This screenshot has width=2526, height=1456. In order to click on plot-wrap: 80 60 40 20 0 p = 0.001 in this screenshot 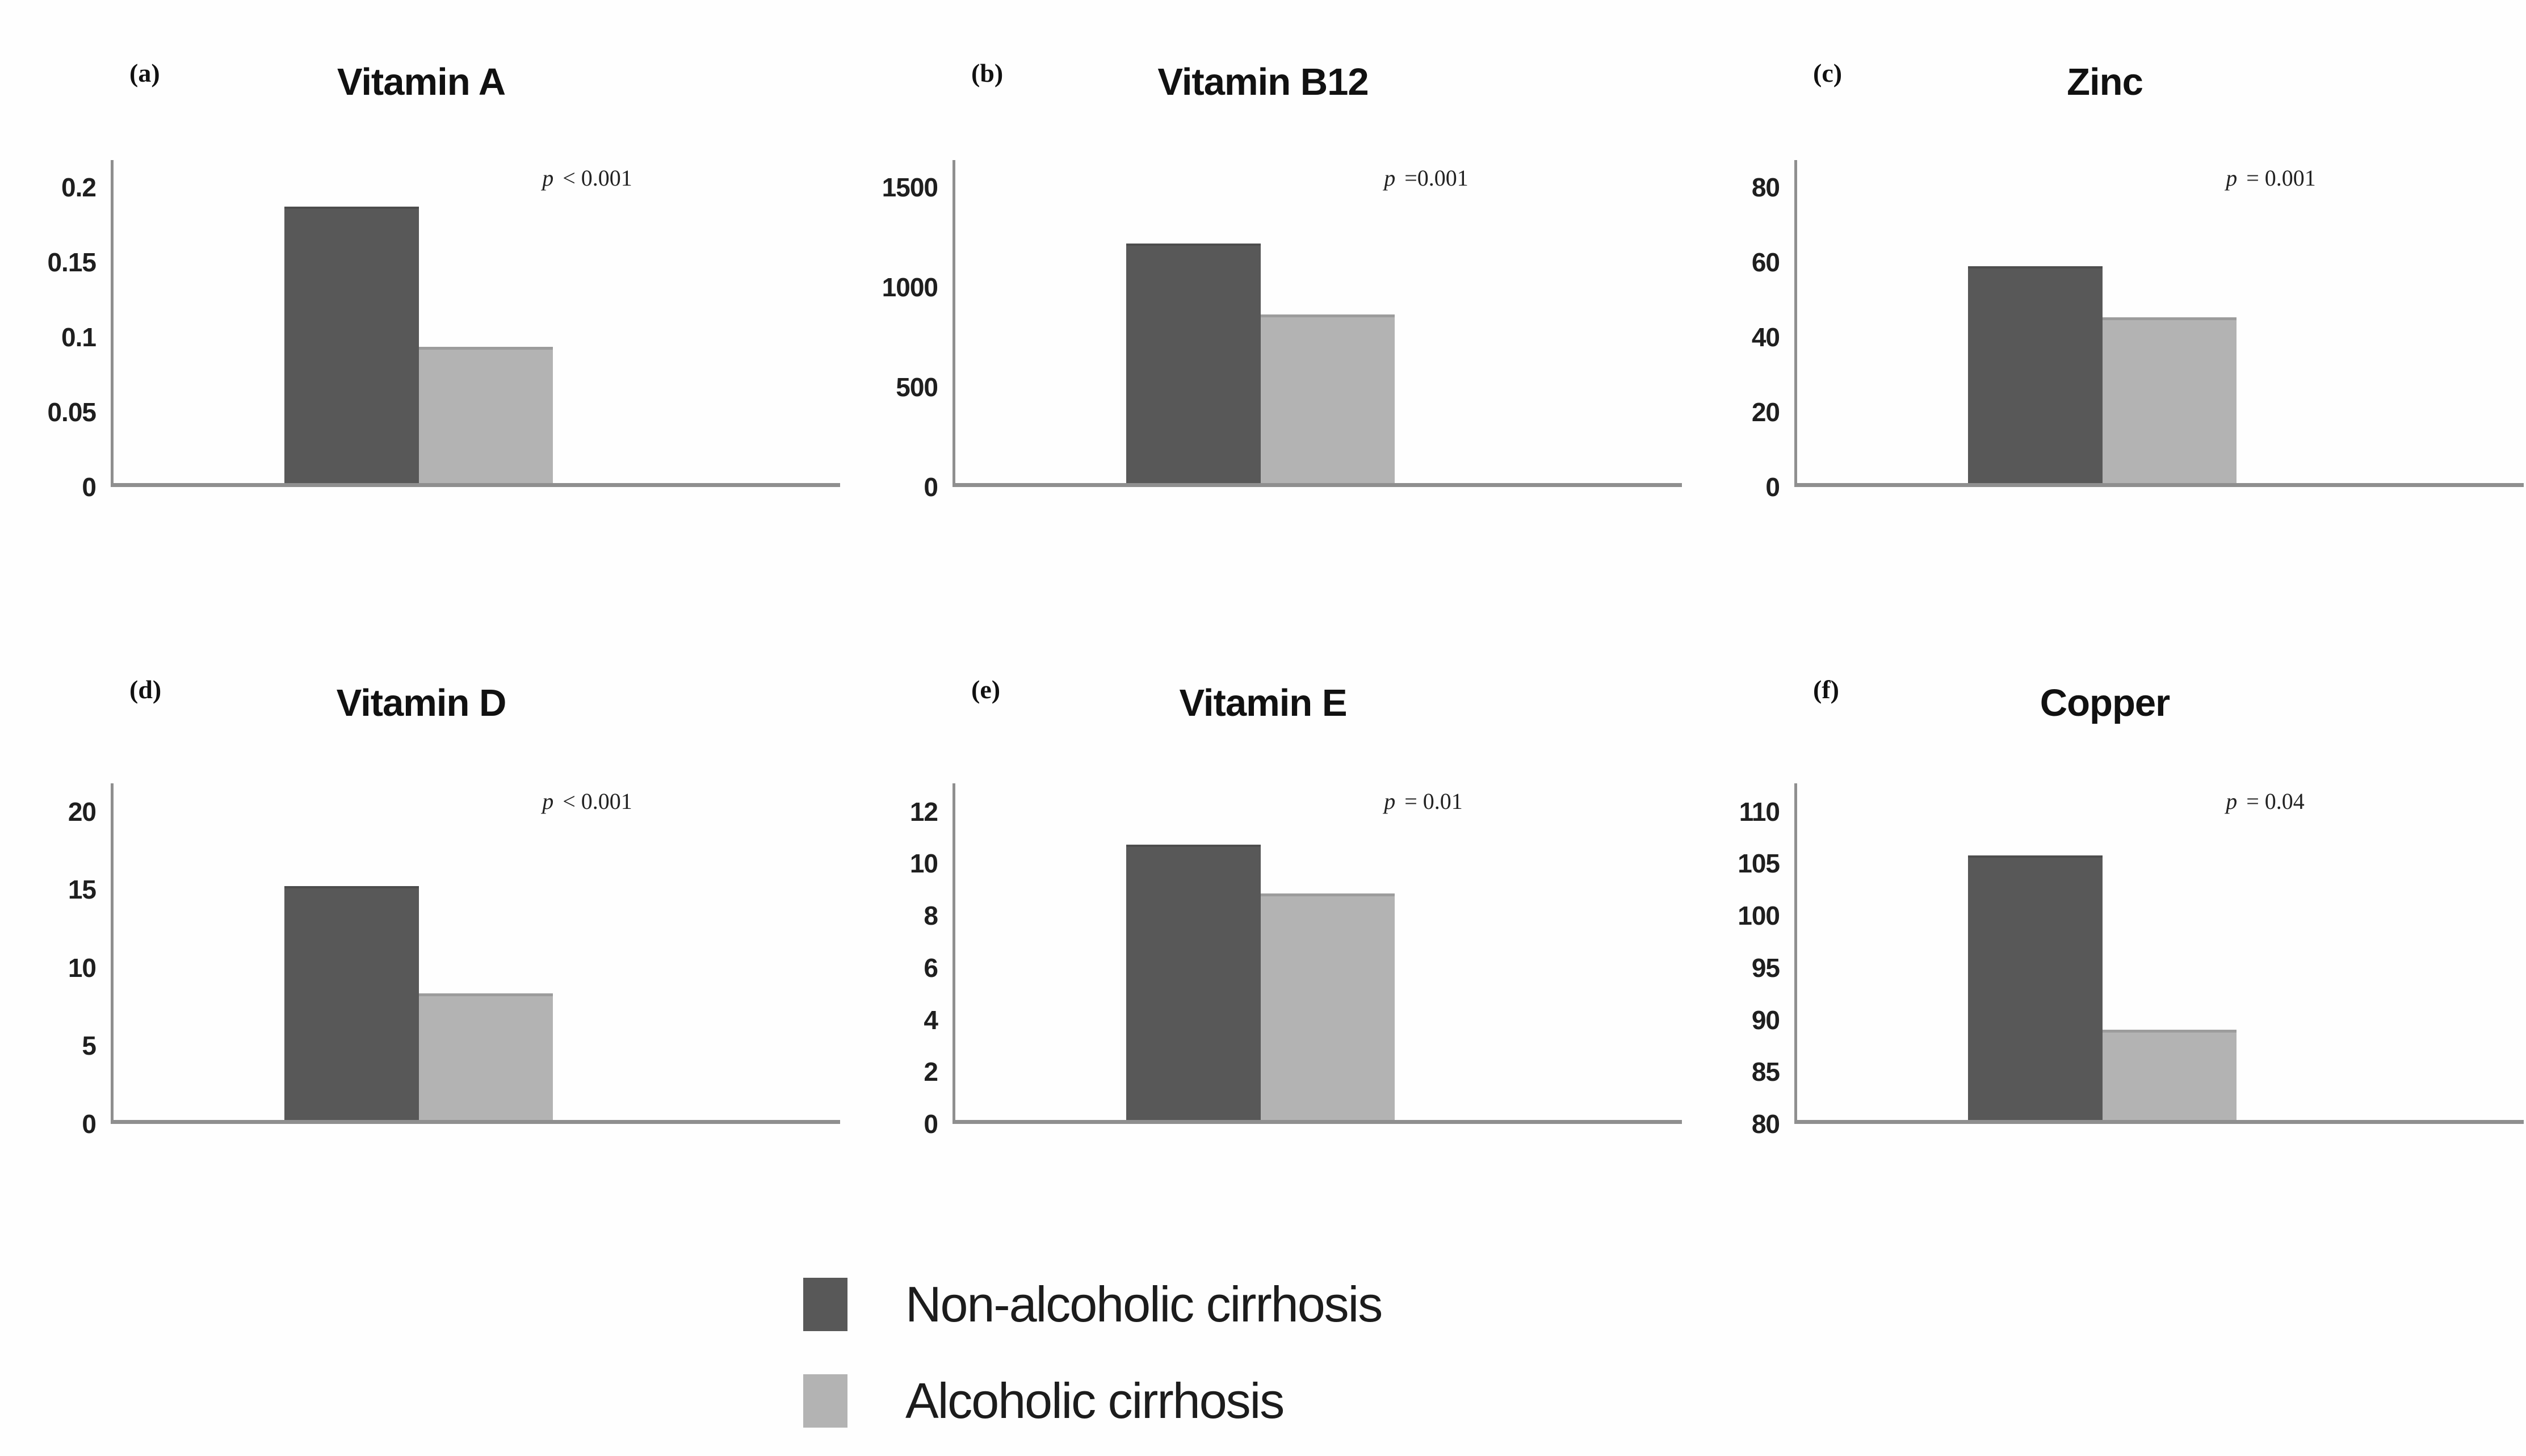, I will do `click(2104, 331)`.